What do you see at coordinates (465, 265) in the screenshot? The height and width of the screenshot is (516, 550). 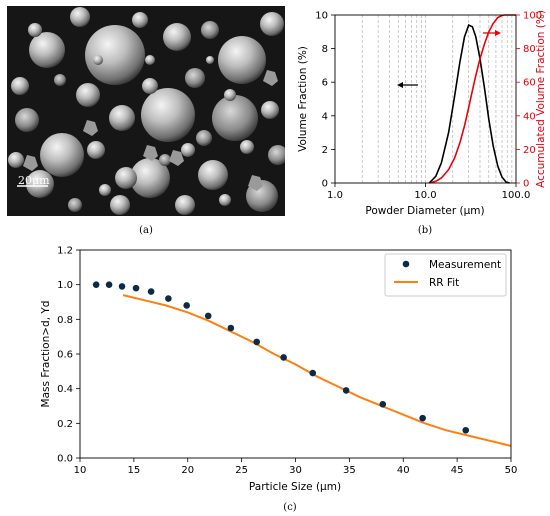 I see `legend-measurement-label: Measurement` at bounding box center [465, 265].